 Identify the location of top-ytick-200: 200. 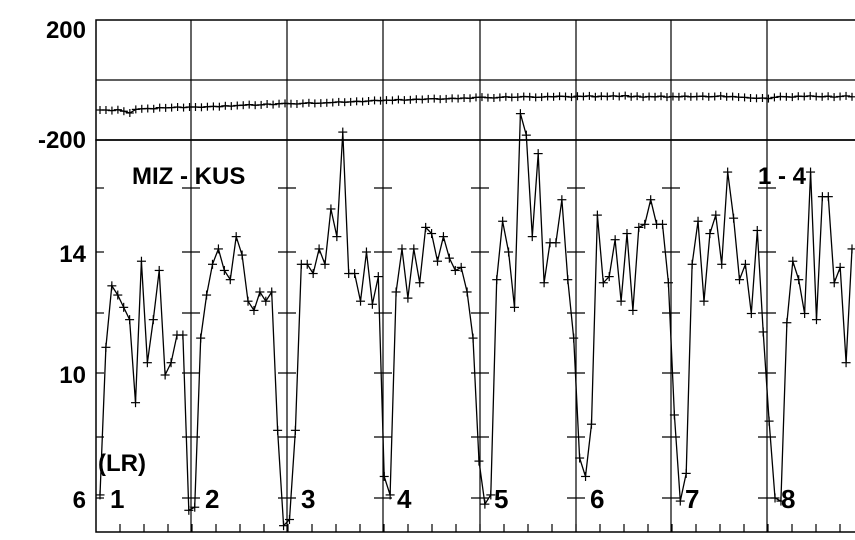
(66, 30).